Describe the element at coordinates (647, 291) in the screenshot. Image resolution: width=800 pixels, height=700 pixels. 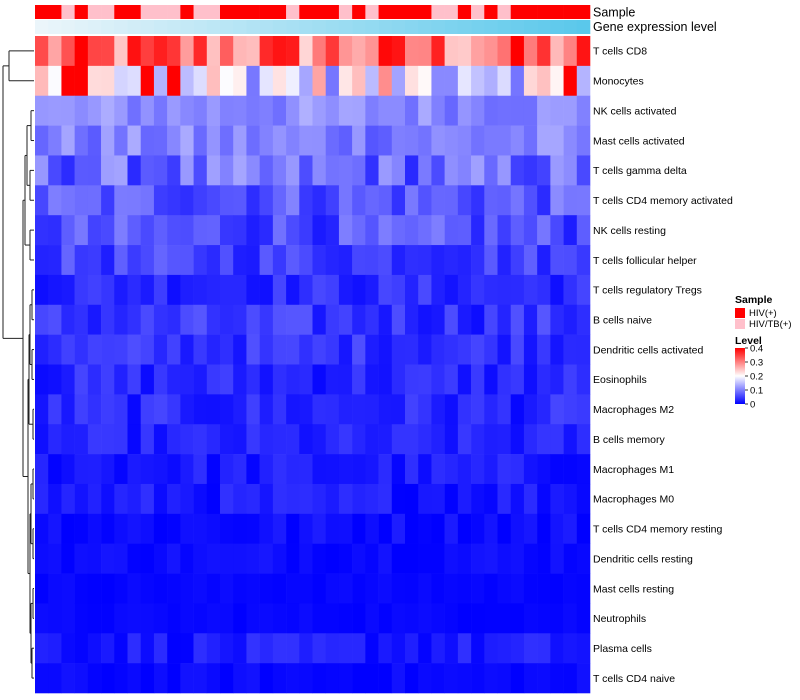
I see `row-label: T cells regulatory Tregs` at that location.